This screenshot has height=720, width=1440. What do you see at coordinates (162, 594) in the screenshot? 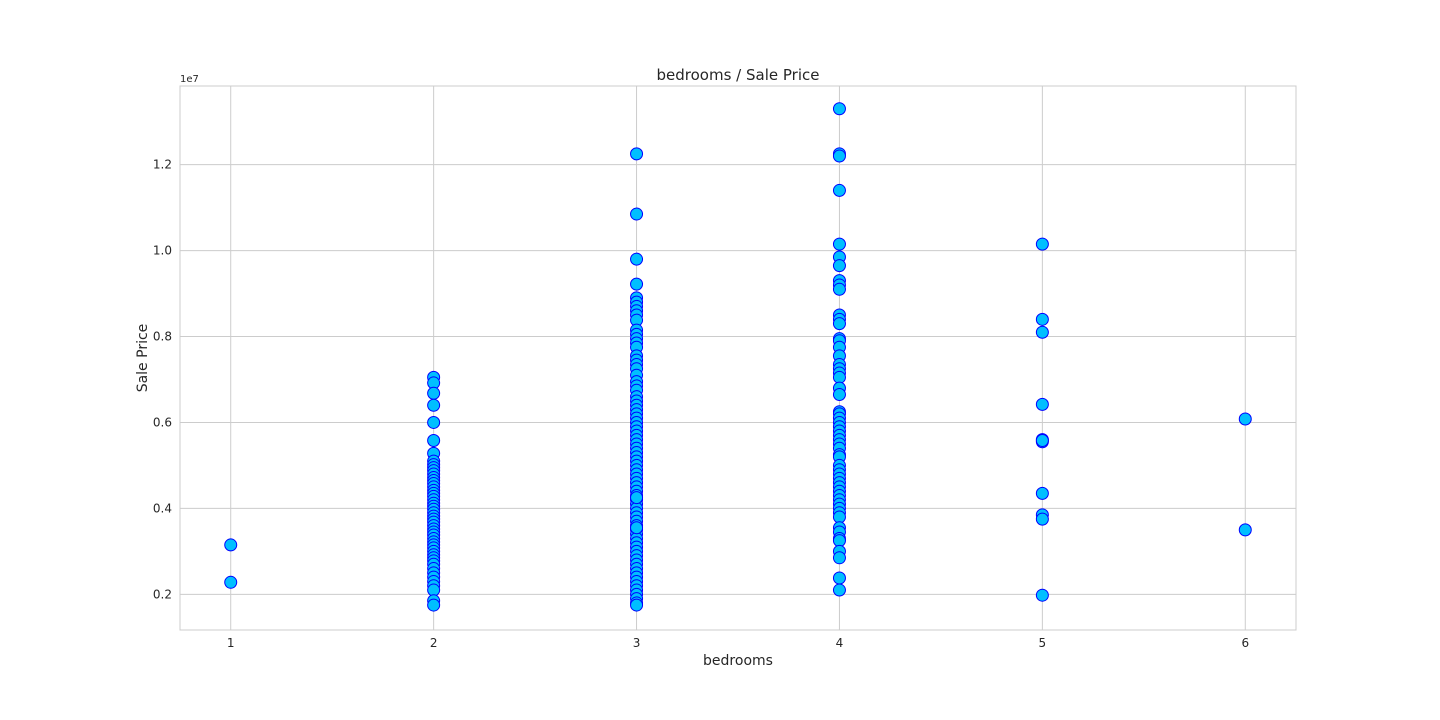
I see `y-tick-label: 0.2` at bounding box center [162, 594].